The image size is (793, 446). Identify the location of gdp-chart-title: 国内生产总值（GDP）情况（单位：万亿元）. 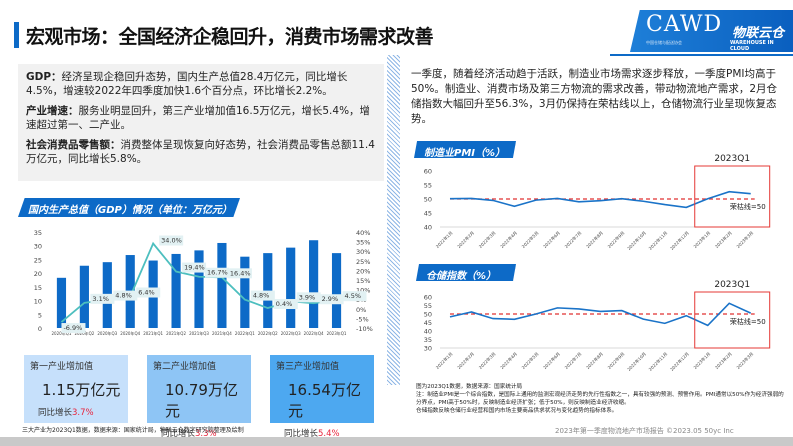
(129, 207).